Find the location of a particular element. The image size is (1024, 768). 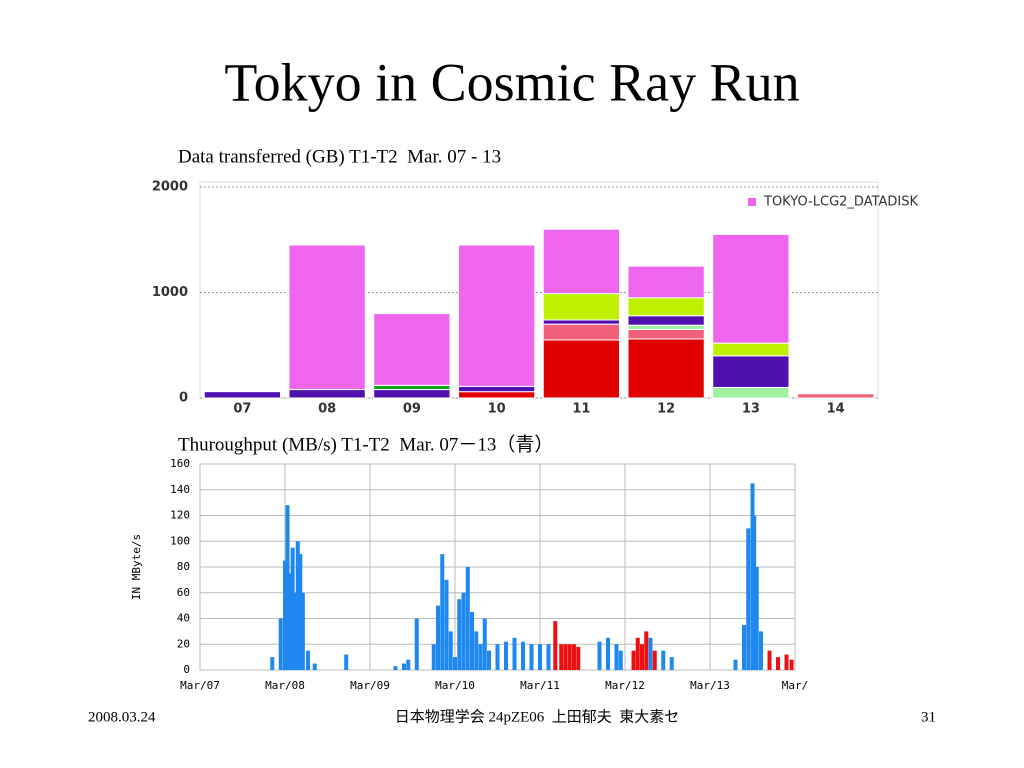

y-tick-label: 1000 is located at coordinates (170, 292).